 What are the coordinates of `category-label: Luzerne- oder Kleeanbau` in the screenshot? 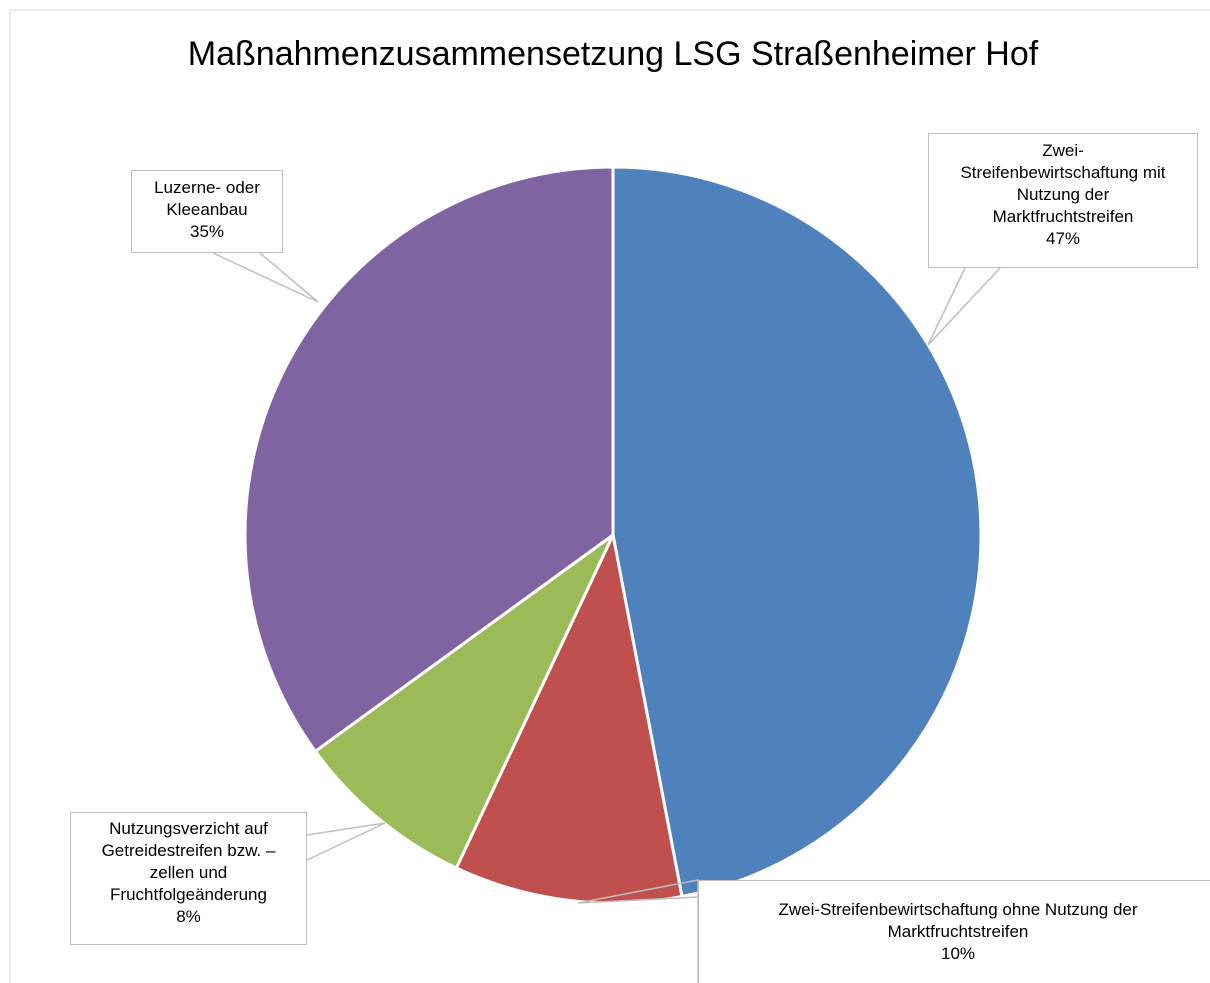 It's located at (207, 198).